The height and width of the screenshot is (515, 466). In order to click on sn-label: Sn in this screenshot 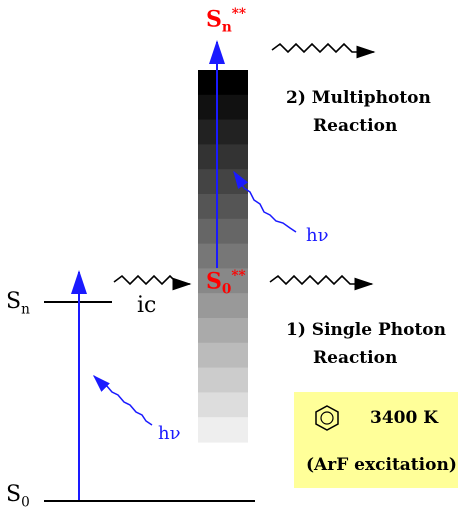, I will do `click(18, 303)`.